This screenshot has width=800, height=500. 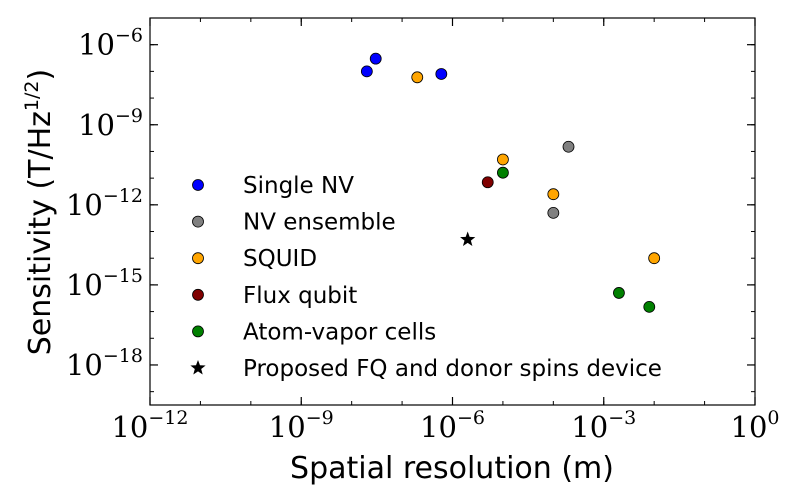 I want to click on legend-label: Flux qubit, so click(x=300, y=296).